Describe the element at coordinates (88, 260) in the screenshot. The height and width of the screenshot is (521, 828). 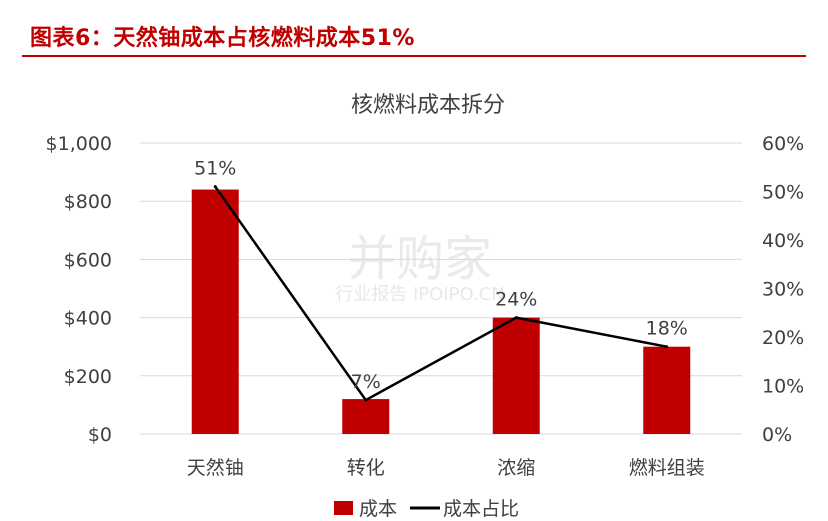
I see `left-tick-label: $600` at that location.